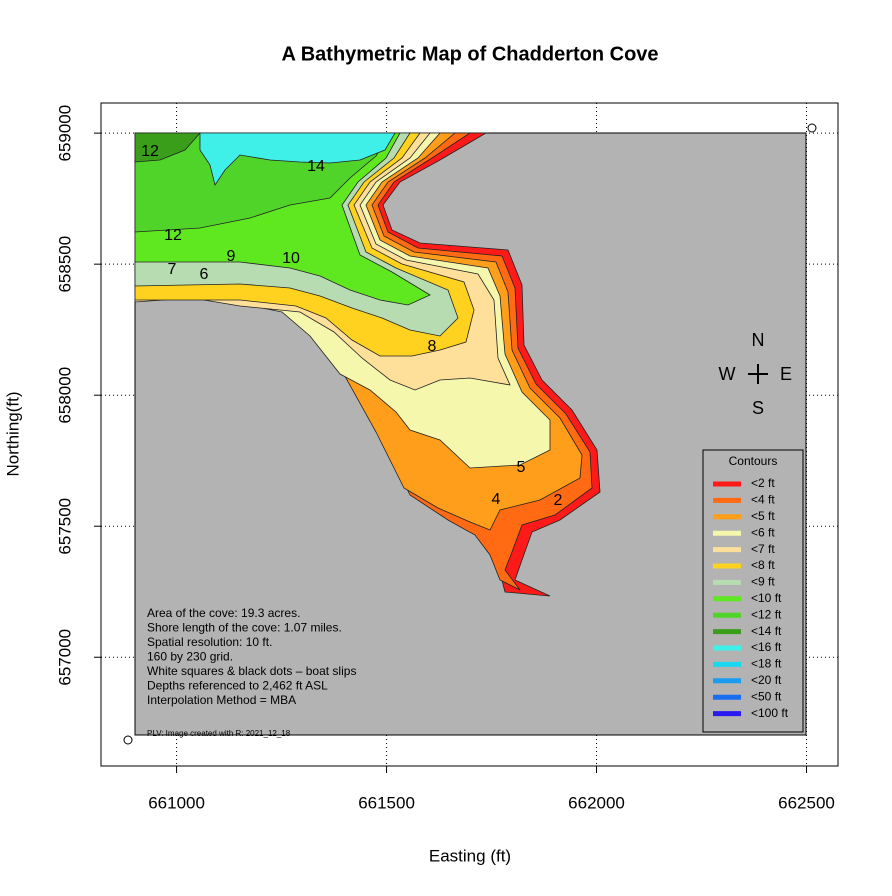 The width and height of the screenshot is (892, 896). What do you see at coordinates (753, 461) in the screenshot?
I see `legend-title: Contours` at bounding box center [753, 461].